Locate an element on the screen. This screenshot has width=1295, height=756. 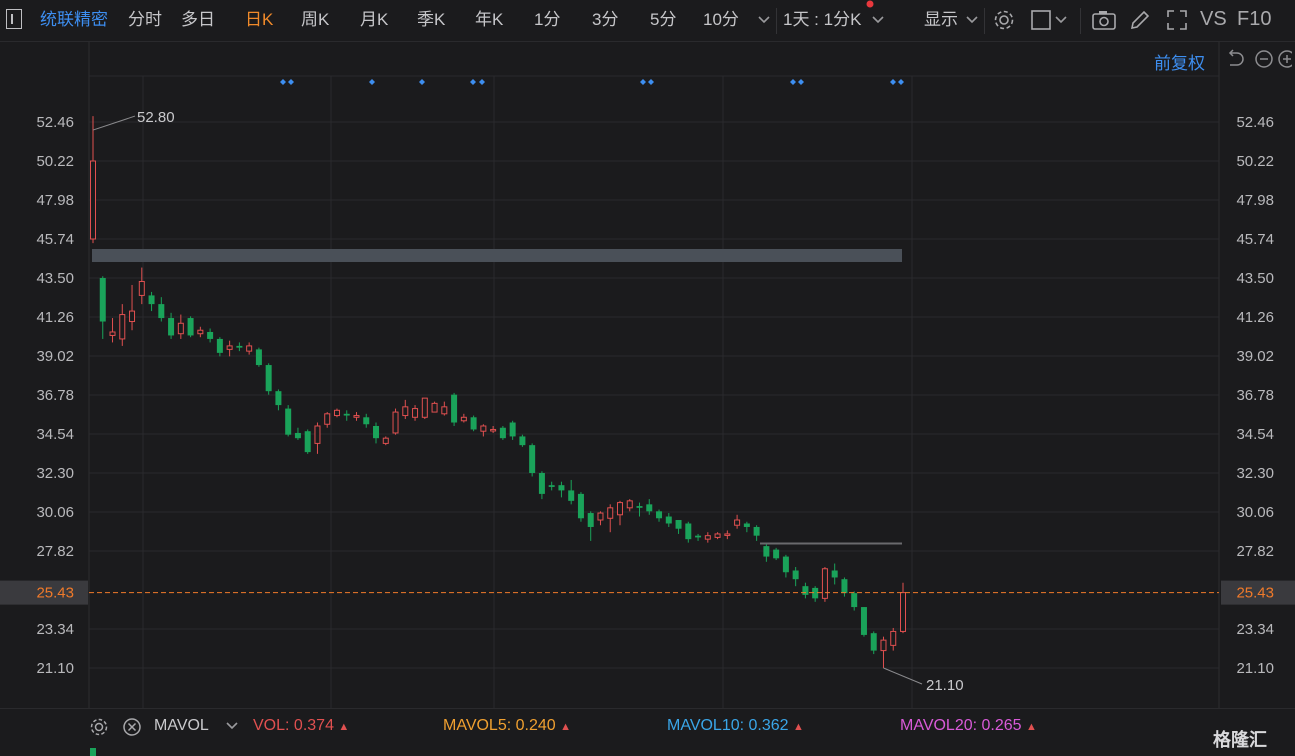
more-periods-chevron-icon is located at coordinates (764, 20).